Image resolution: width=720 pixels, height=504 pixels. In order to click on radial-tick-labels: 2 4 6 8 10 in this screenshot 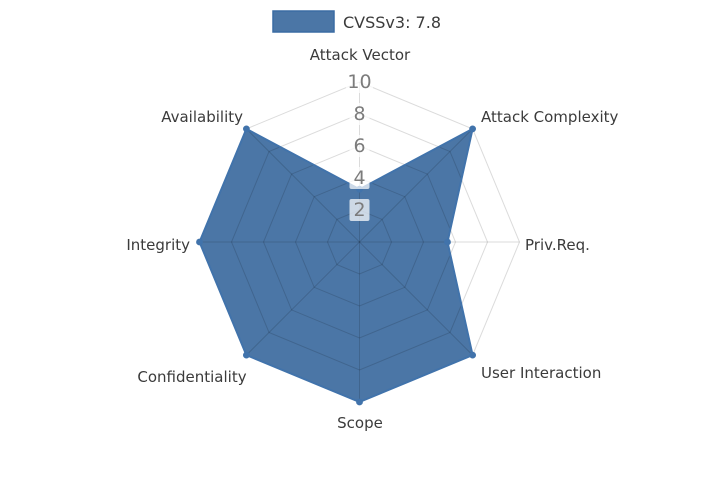, I will do `click(359, 146)`.